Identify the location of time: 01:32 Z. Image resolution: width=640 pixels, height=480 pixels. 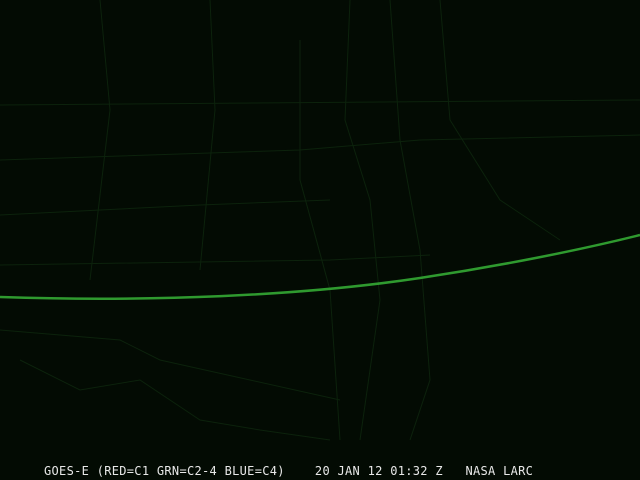
(416, 471).